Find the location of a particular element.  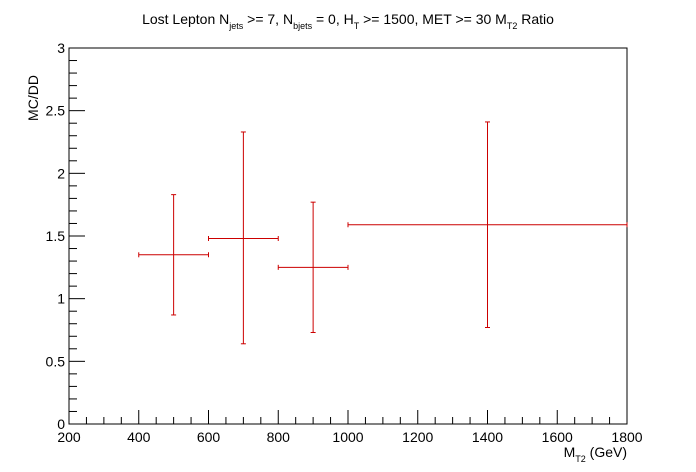

x-tick-label: 400 is located at coordinates (139, 437).